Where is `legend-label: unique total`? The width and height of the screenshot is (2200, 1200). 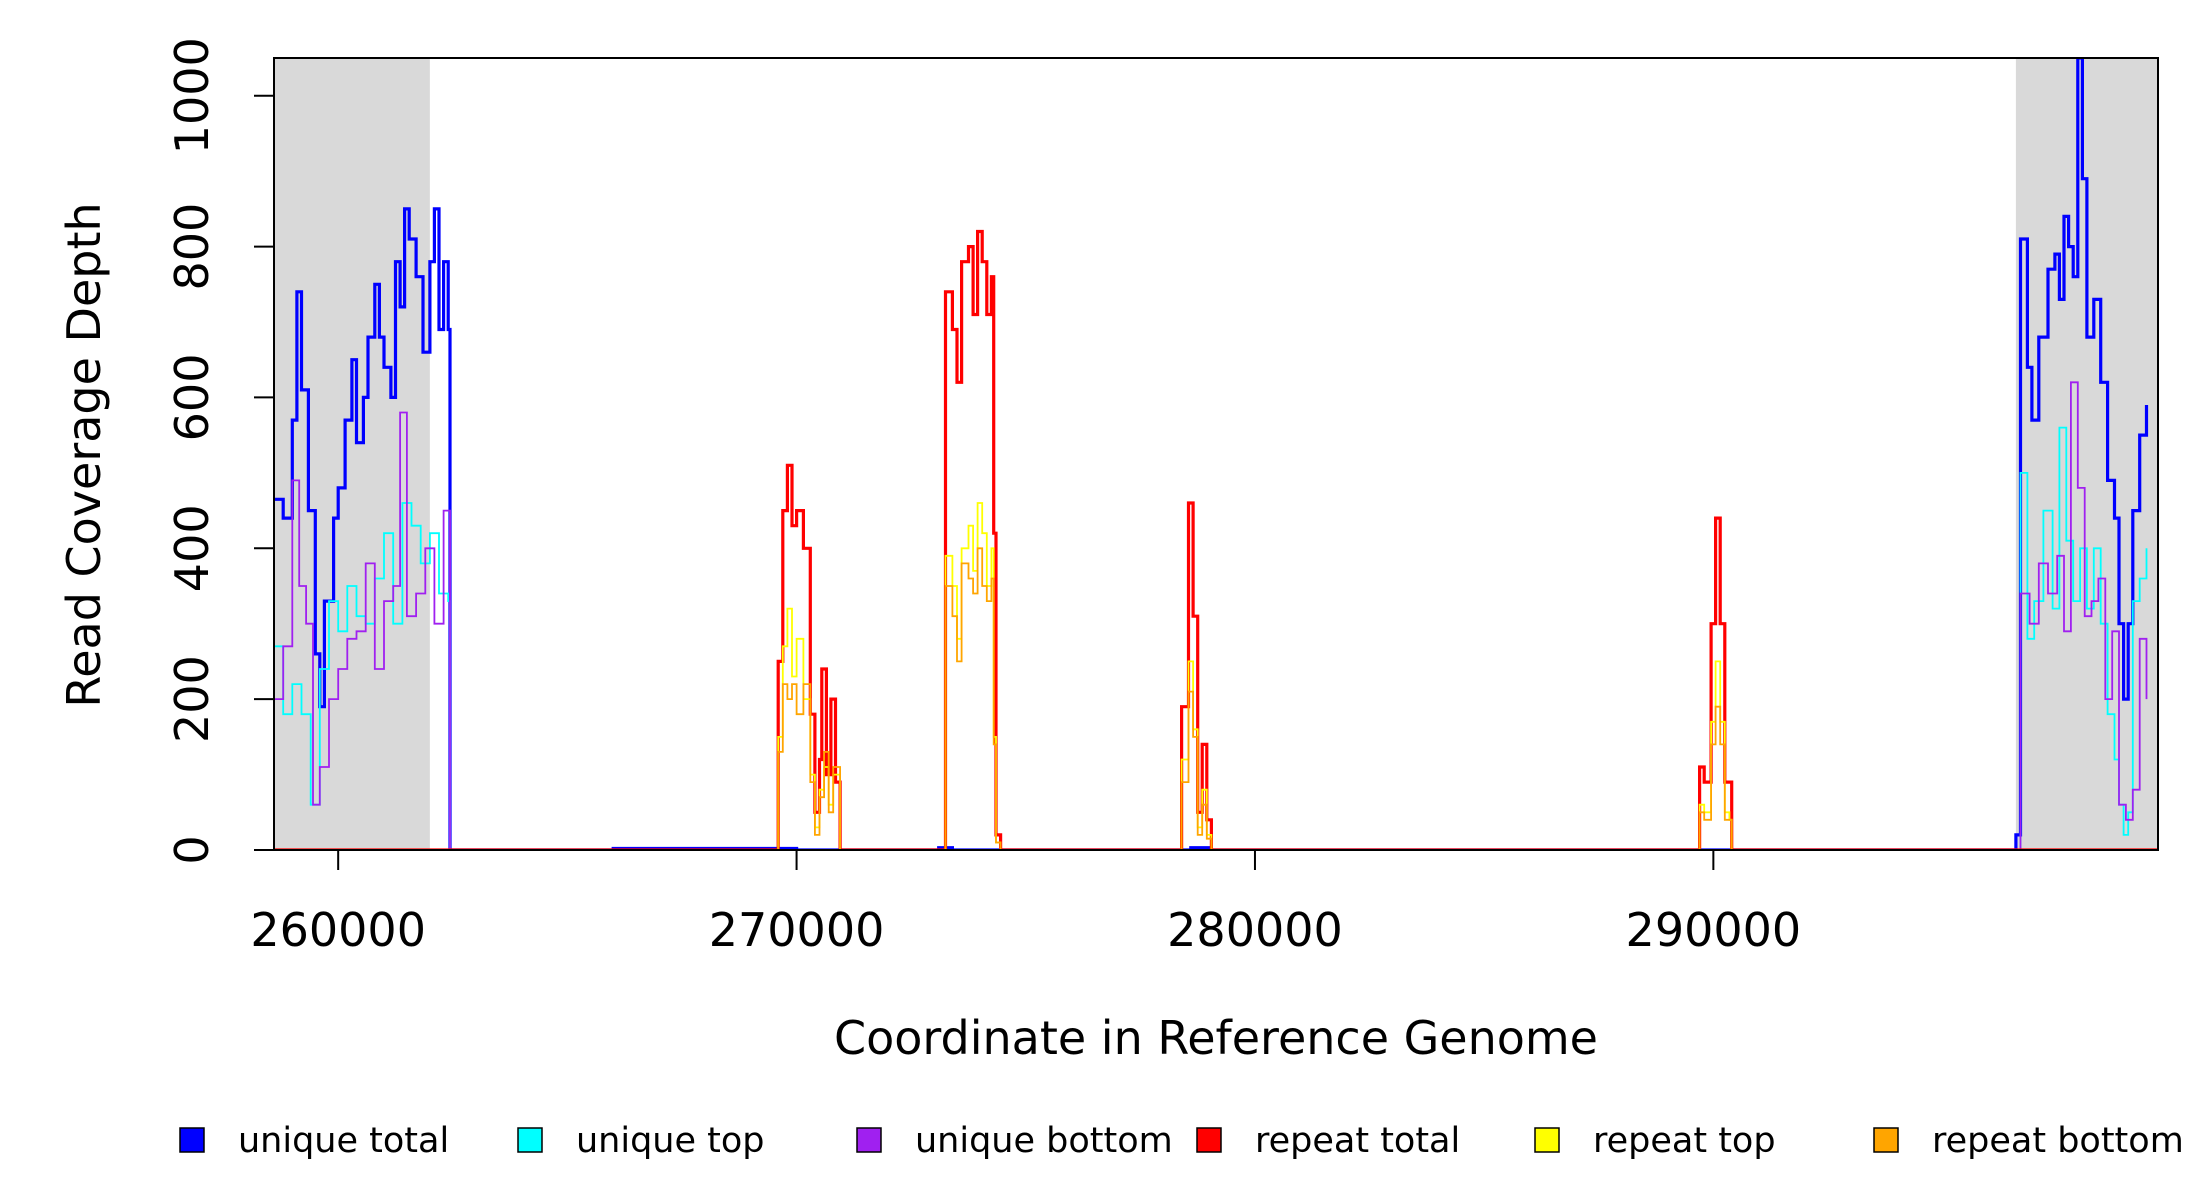
legend-label: unique total is located at coordinates (343, 1141).